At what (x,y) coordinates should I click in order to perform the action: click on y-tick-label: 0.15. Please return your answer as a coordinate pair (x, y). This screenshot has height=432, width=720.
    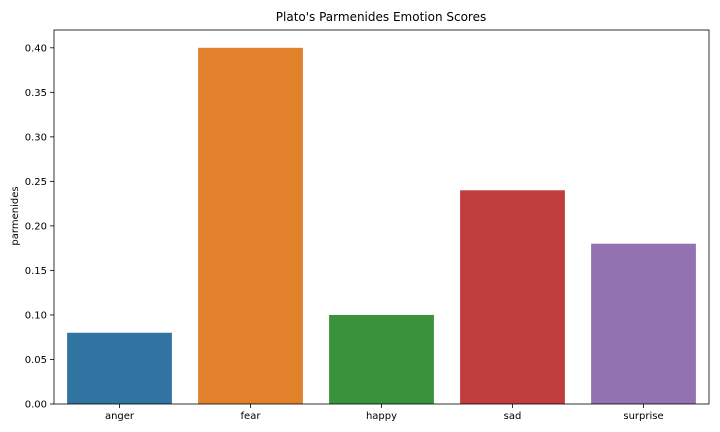
    Looking at the image, I should click on (36, 271).